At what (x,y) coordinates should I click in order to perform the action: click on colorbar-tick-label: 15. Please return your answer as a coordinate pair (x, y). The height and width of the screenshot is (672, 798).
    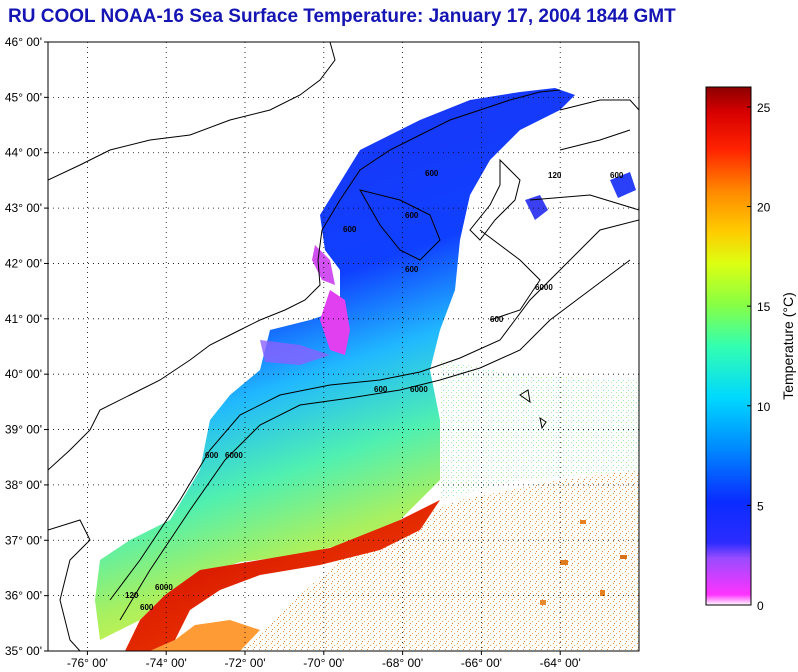
    Looking at the image, I should click on (764, 307).